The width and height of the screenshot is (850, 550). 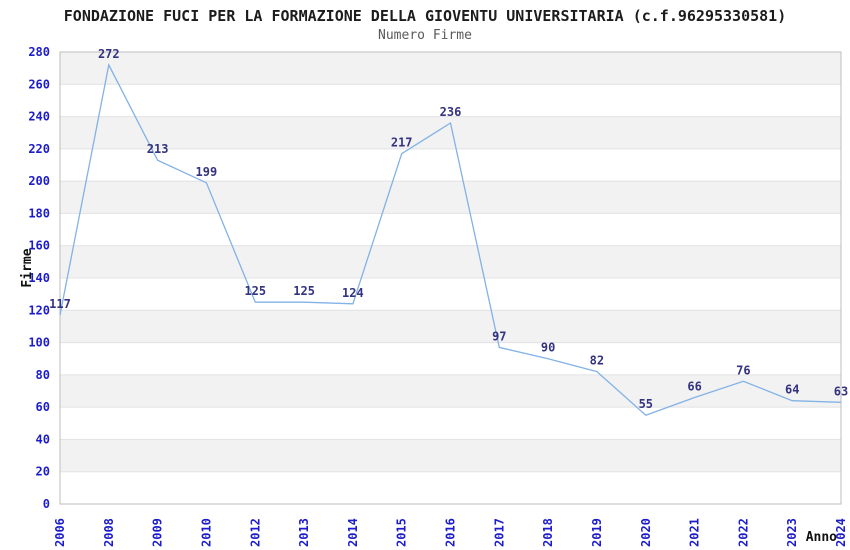 What do you see at coordinates (304, 532) in the screenshot?
I see `x-tick-label: 2013` at bounding box center [304, 532].